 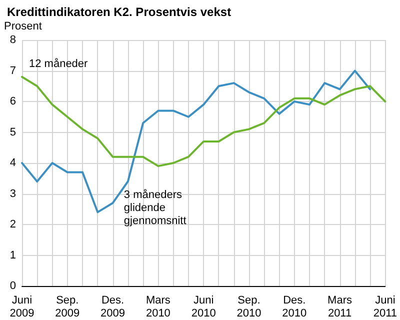 I want to click on y-tick-label: 0, so click(x=13, y=286).